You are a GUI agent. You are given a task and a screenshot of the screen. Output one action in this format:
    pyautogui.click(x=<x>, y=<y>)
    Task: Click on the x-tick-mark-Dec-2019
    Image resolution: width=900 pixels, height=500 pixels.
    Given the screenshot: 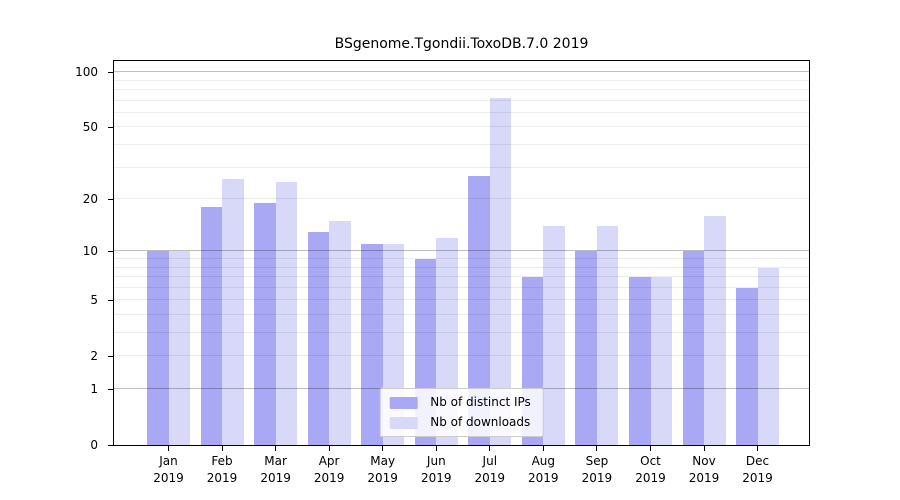 What is the action you would take?
    pyautogui.click(x=757, y=448)
    